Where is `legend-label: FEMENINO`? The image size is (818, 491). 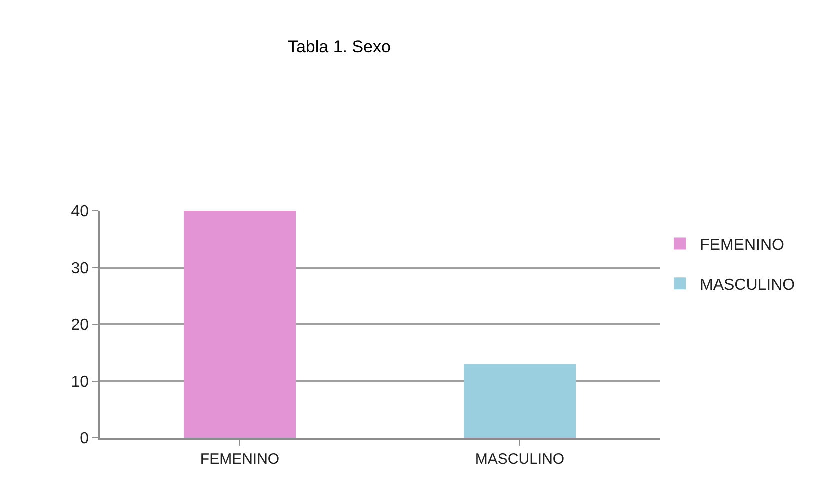
legend-label: FEMENINO is located at coordinates (742, 245).